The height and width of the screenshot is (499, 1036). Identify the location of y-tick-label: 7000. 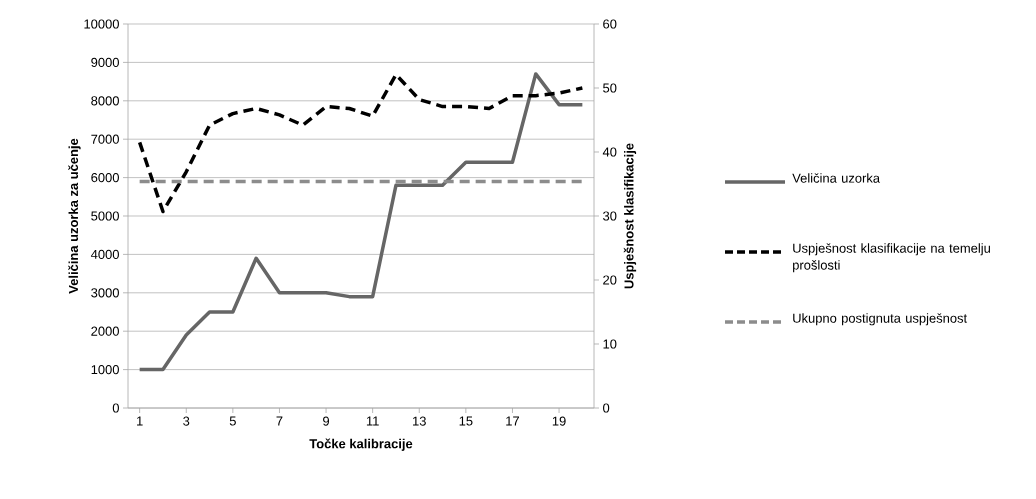
(105, 139).